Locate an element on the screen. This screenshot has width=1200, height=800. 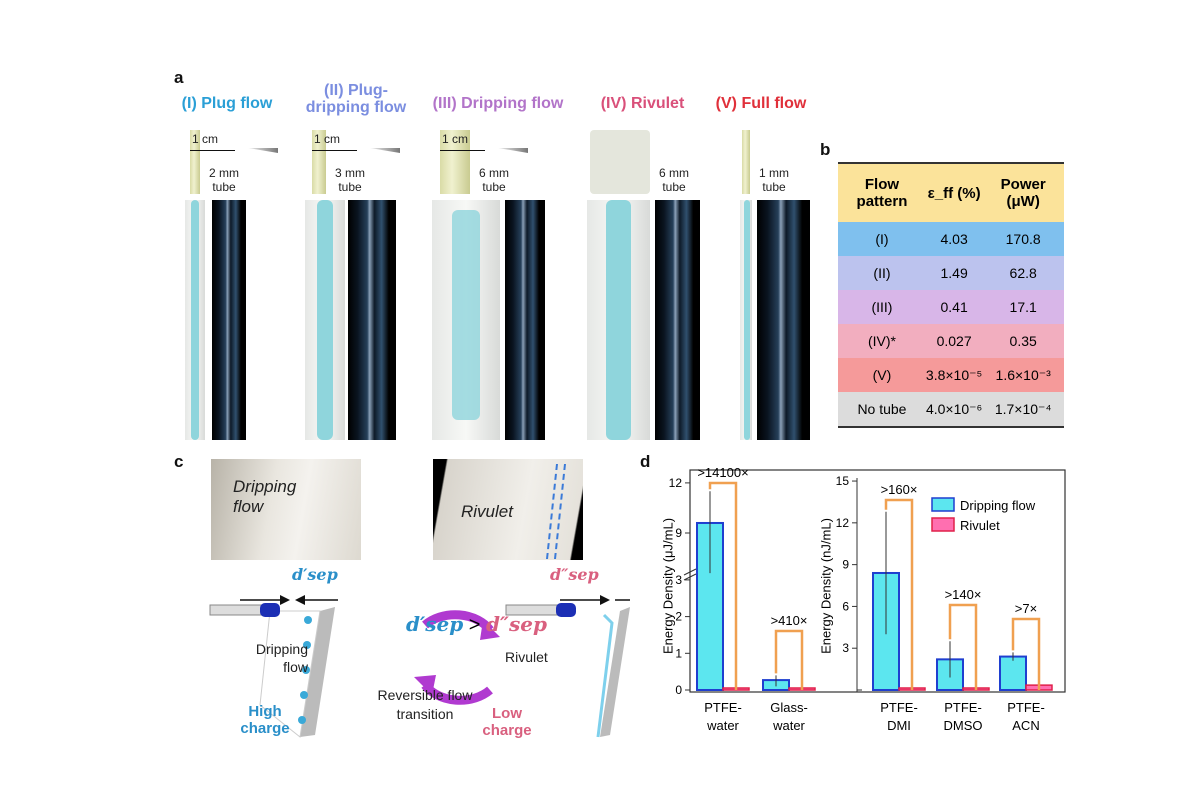
power-cell: 170.8 is located at coordinates (1023, 239).